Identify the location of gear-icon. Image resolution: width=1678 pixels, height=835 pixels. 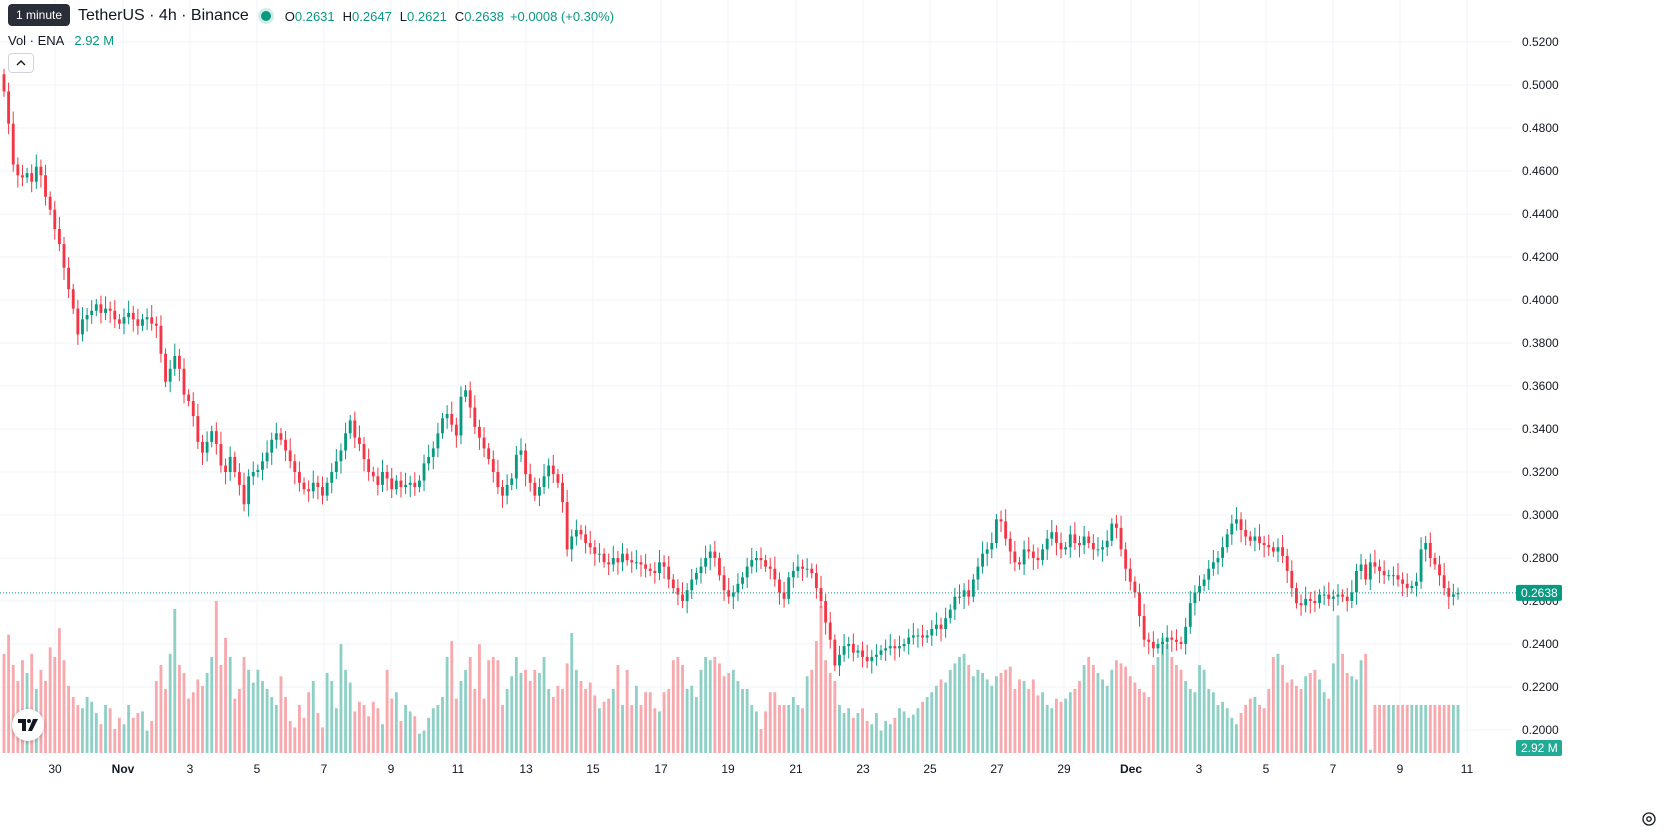
(1649, 819).